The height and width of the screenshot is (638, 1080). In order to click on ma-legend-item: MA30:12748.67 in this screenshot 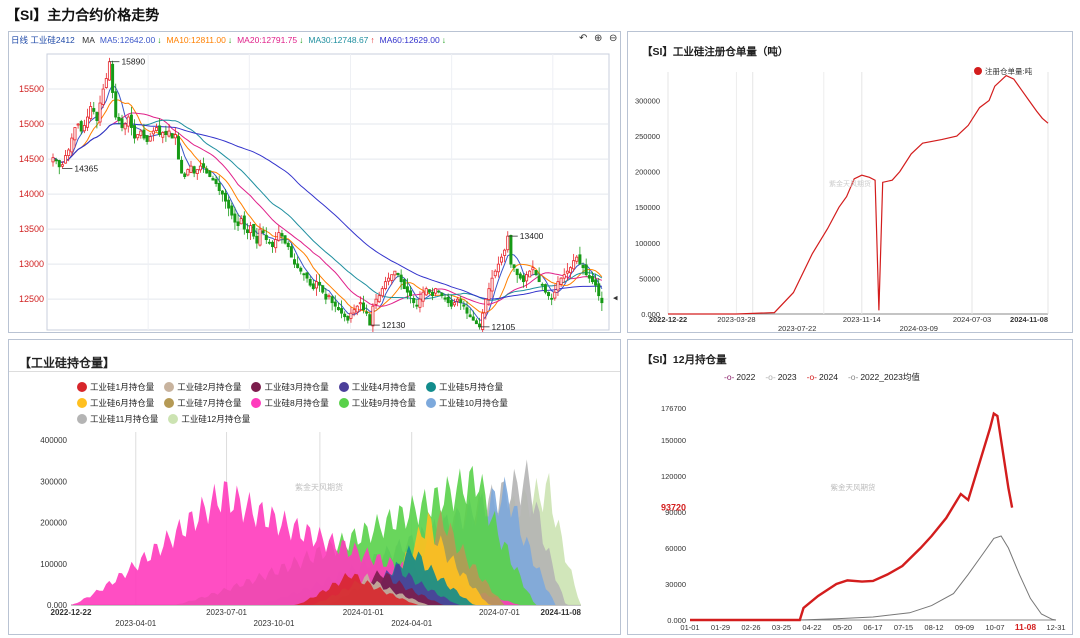, I will do `click(338, 40)`.